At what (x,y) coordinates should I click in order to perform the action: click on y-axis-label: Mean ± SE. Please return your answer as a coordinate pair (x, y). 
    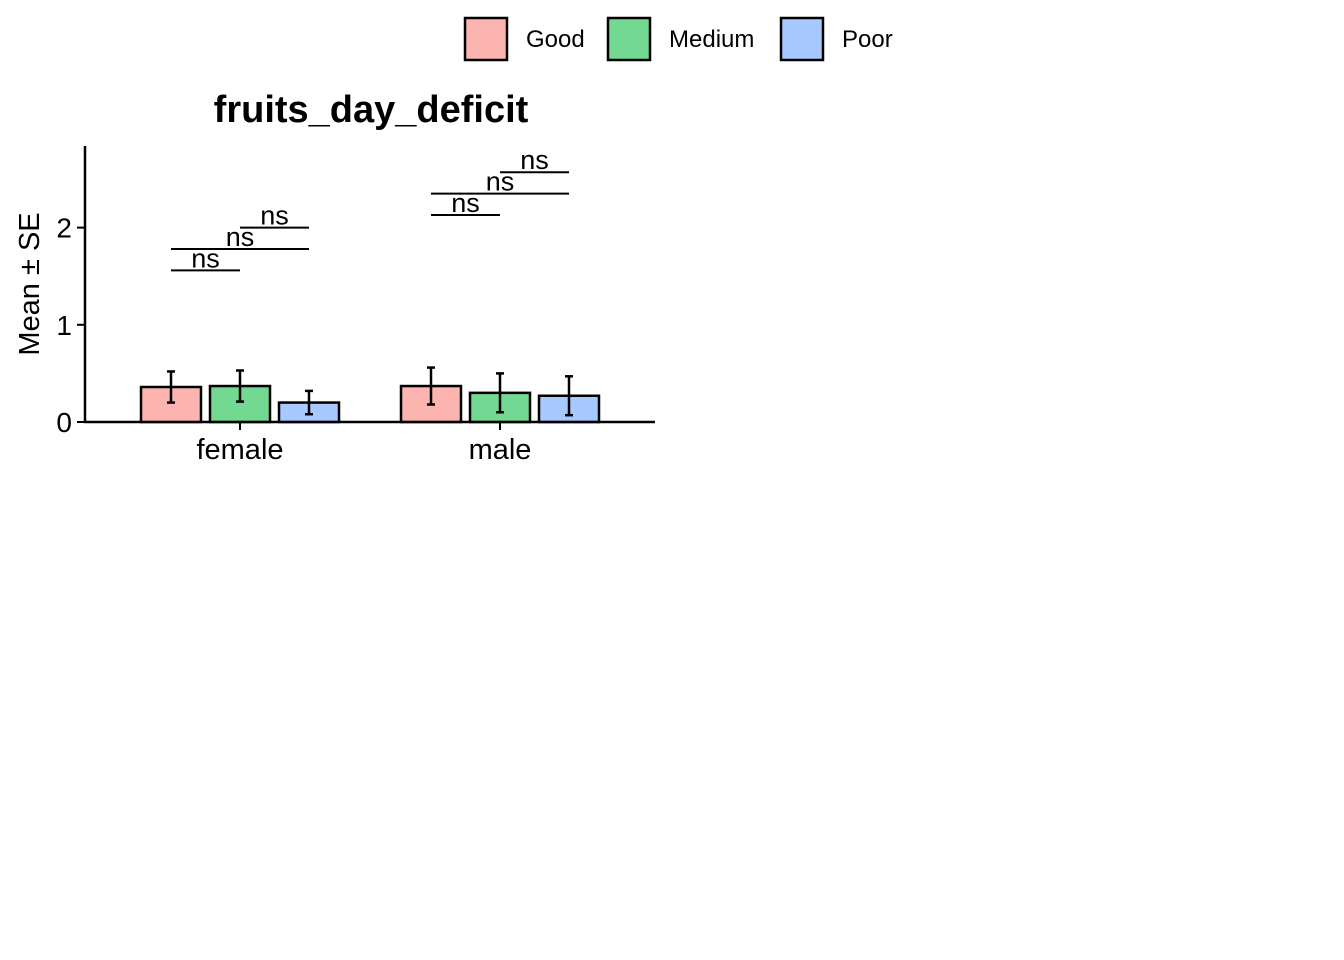
    Looking at the image, I should click on (30, 283).